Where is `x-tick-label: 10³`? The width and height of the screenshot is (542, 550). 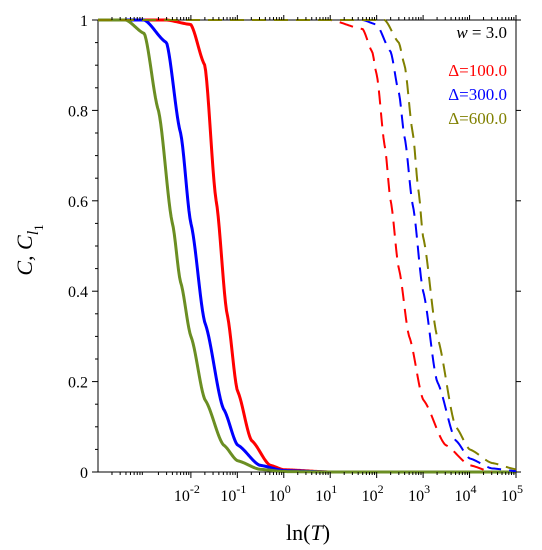
x-tick-label: 10³ is located at coordinates (419, 493).